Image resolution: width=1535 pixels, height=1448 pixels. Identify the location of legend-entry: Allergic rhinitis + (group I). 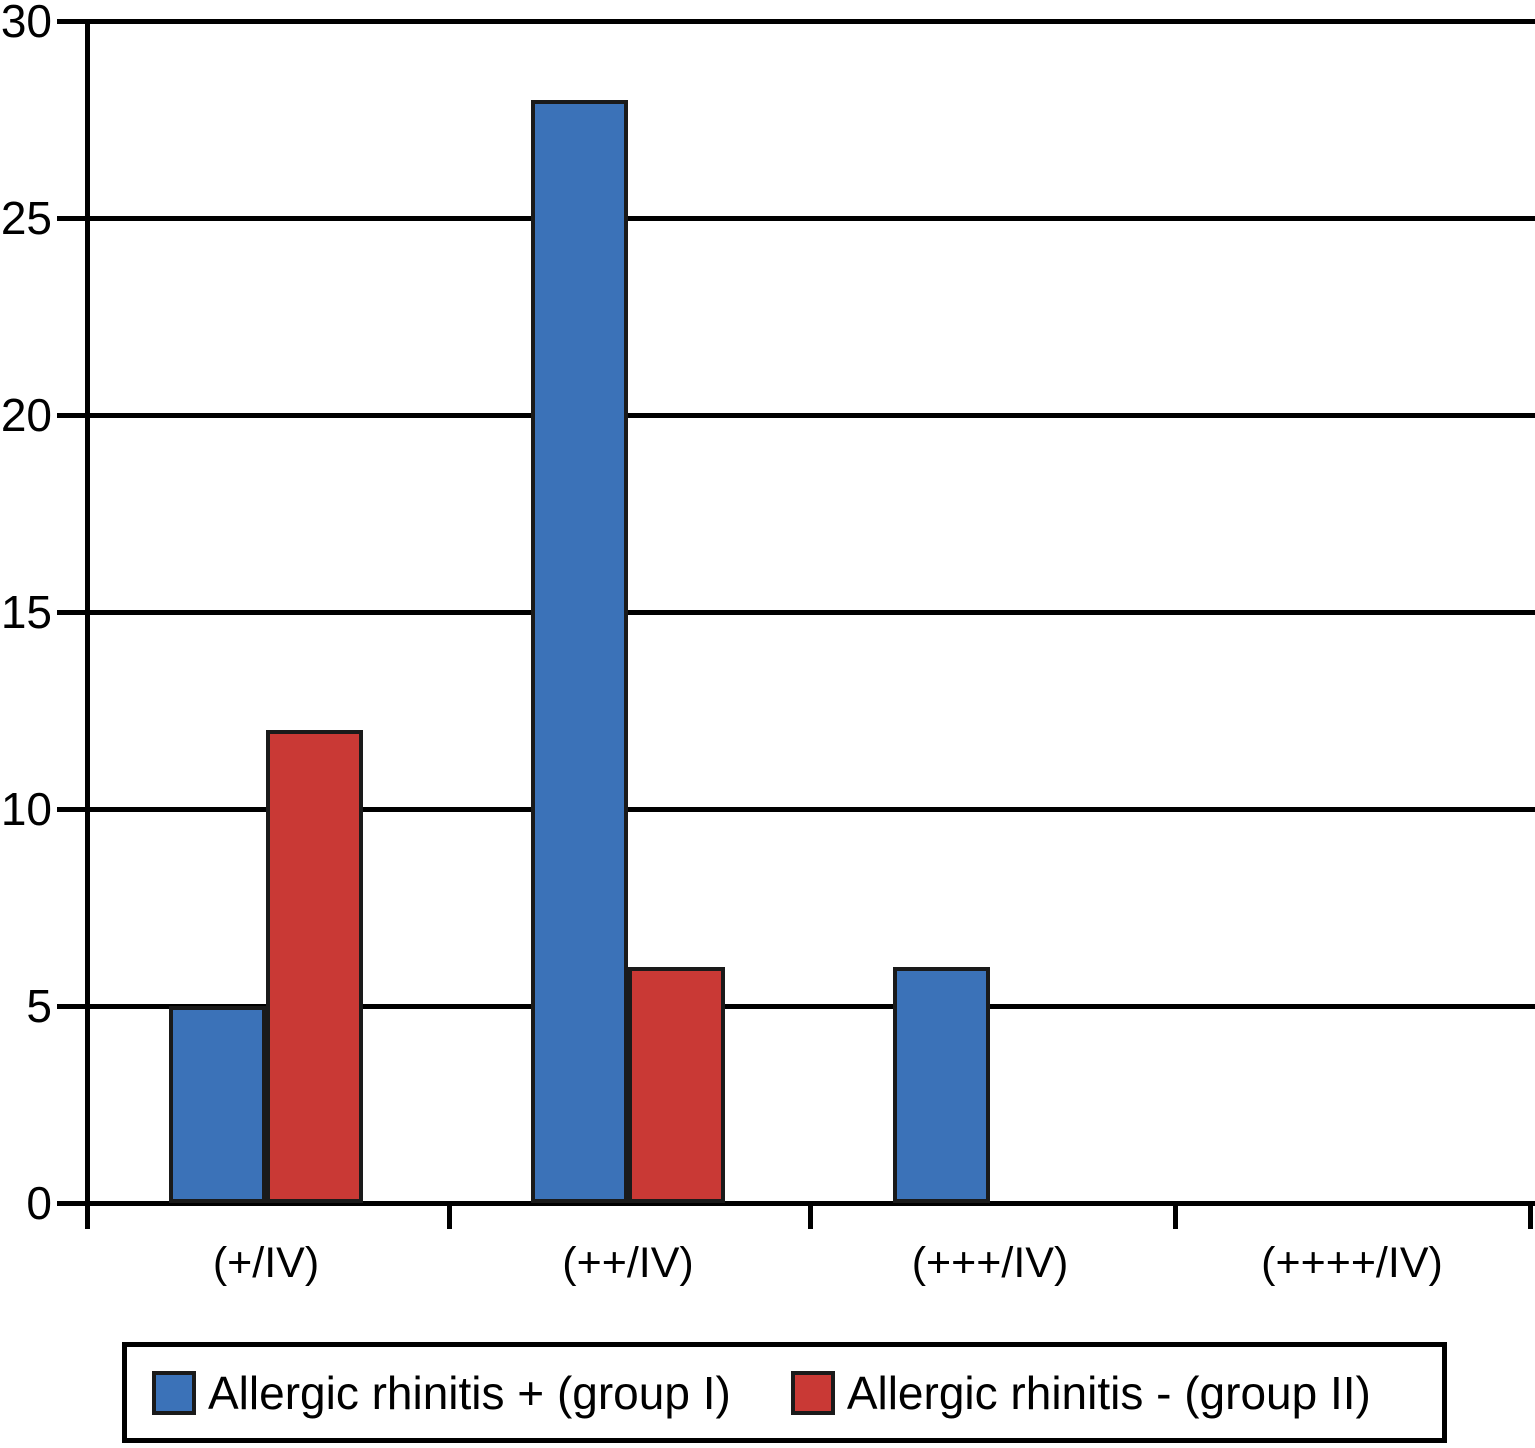
(441, 1393).